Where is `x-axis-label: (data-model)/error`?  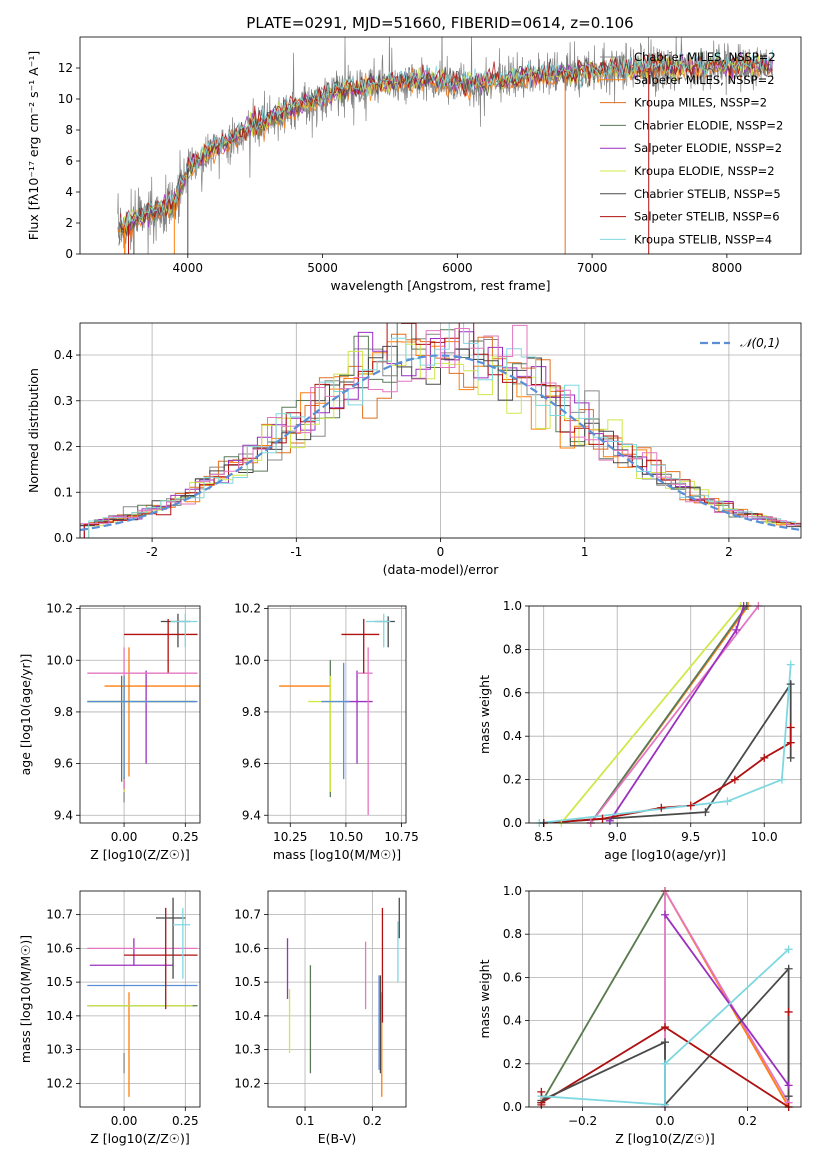
x-axis-label: (data-model)/error is located at coordinates (441, 569).